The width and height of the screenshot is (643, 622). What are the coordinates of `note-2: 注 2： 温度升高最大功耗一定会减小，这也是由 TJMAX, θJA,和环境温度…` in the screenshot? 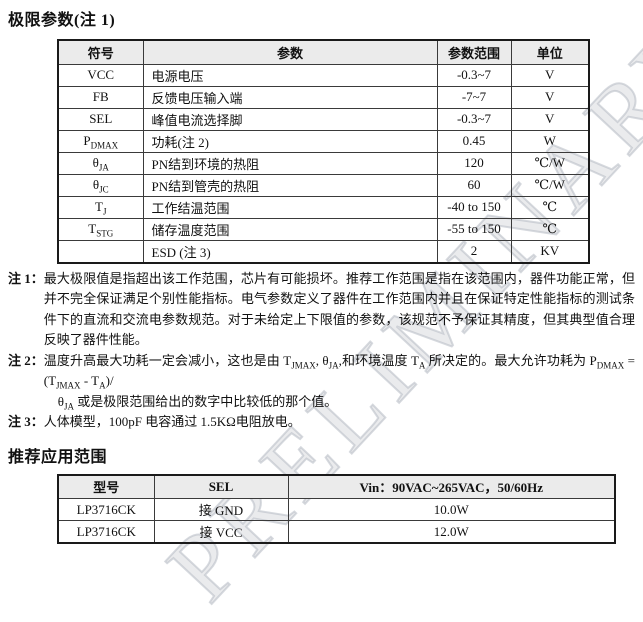 It's located at (321, 382).